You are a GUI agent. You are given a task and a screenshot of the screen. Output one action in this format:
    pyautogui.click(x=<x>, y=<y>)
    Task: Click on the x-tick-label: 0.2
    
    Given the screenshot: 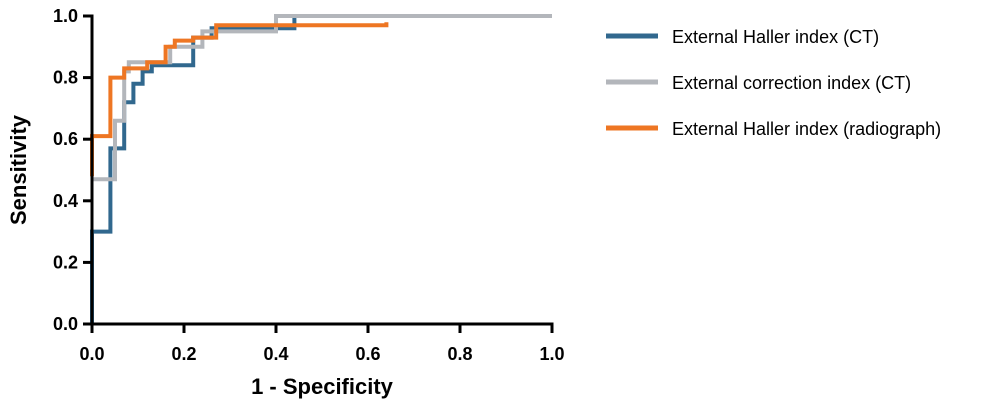 What is the action you would take?
    pyautogui.click(x=183, y=354)
    